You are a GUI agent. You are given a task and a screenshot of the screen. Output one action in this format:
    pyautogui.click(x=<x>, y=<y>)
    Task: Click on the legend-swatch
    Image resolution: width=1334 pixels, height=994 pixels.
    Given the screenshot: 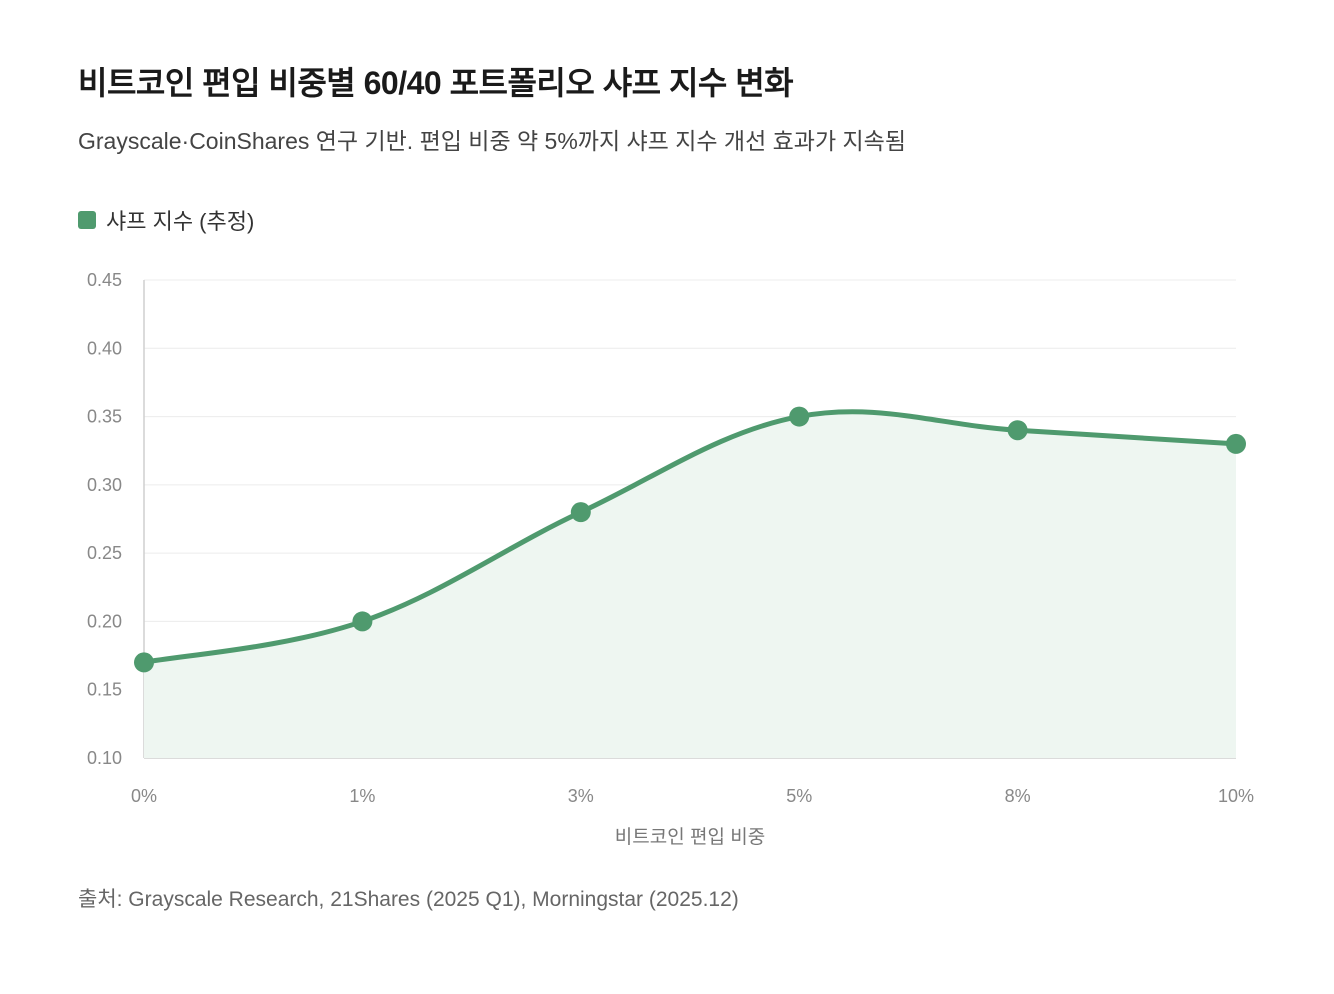 What is the action you would take?
    pyautogui.click(x=87, y=220)
    